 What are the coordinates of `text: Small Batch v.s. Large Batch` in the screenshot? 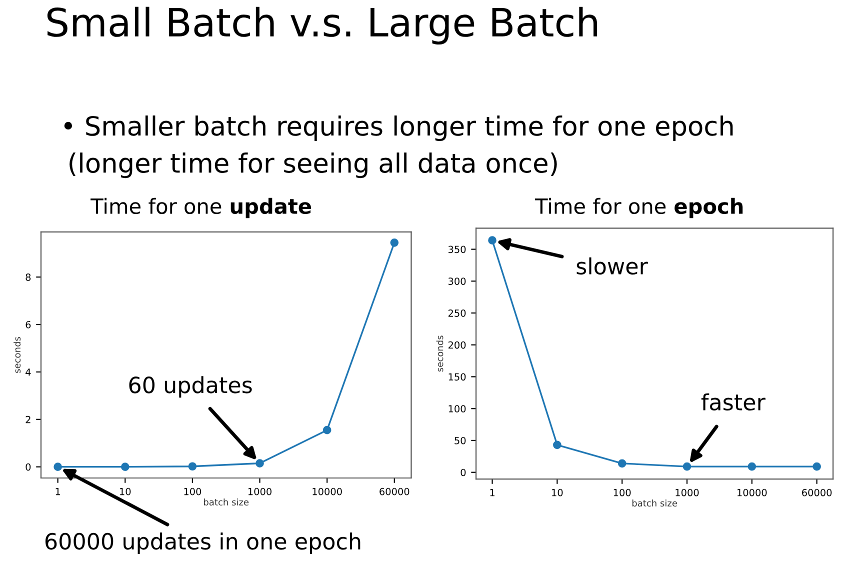 It's located at (322, 25).